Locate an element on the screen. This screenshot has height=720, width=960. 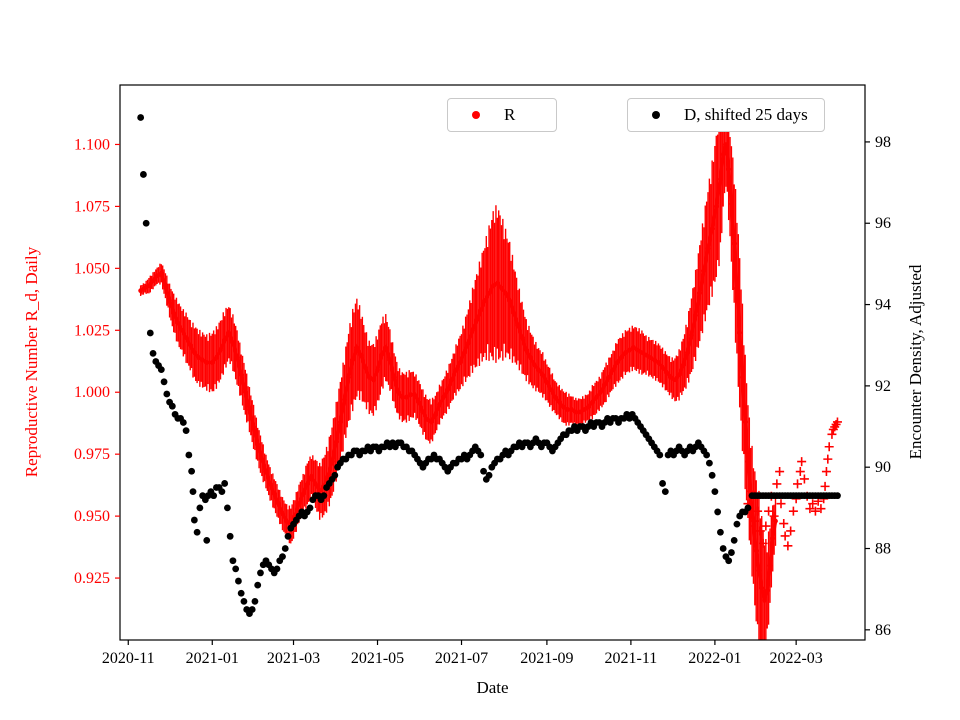
svg-text: 2022-03 is located at coordinates (795, 658).